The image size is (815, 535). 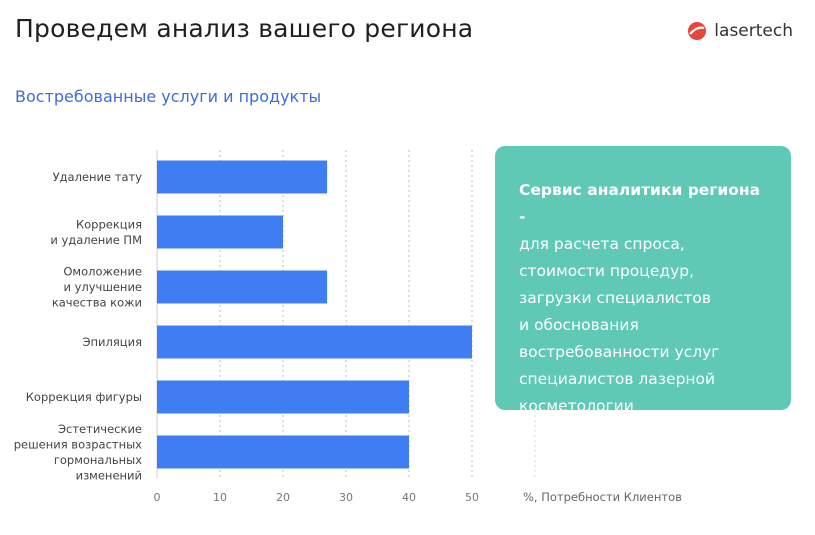 I want to click on logo-text: lasertech, so click(x=753, y=31).